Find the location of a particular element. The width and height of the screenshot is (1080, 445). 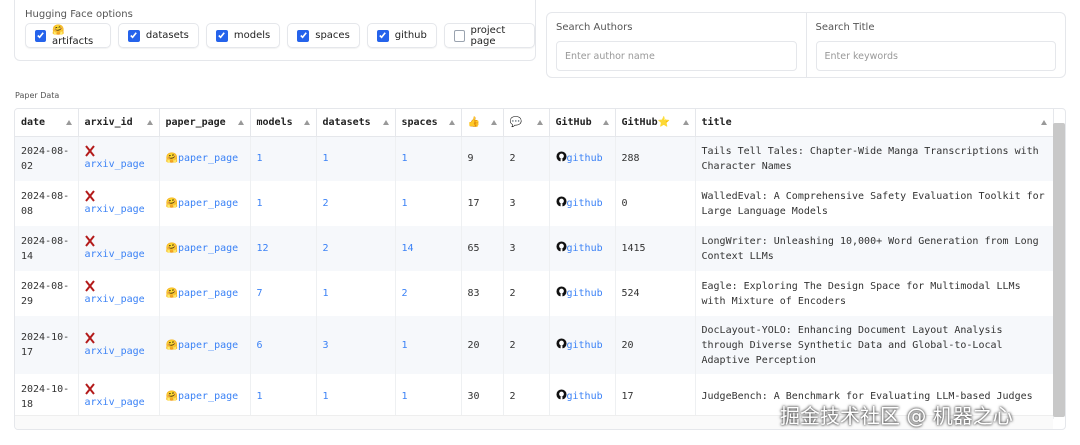

table-cell: 6 is located at coordinates (283, 345).